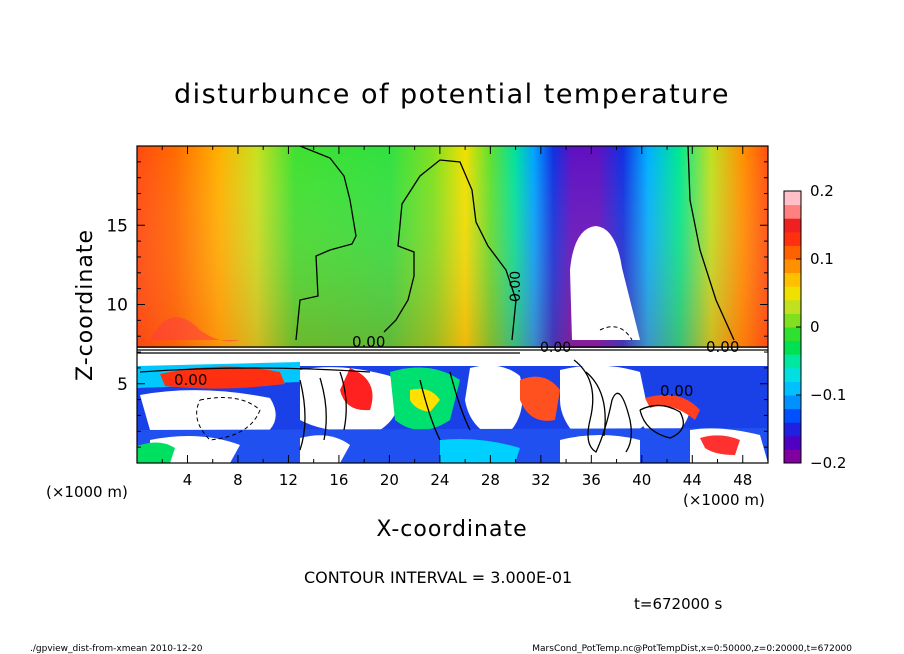  I want to click on red-anomaly-patch, so click(195, 329).